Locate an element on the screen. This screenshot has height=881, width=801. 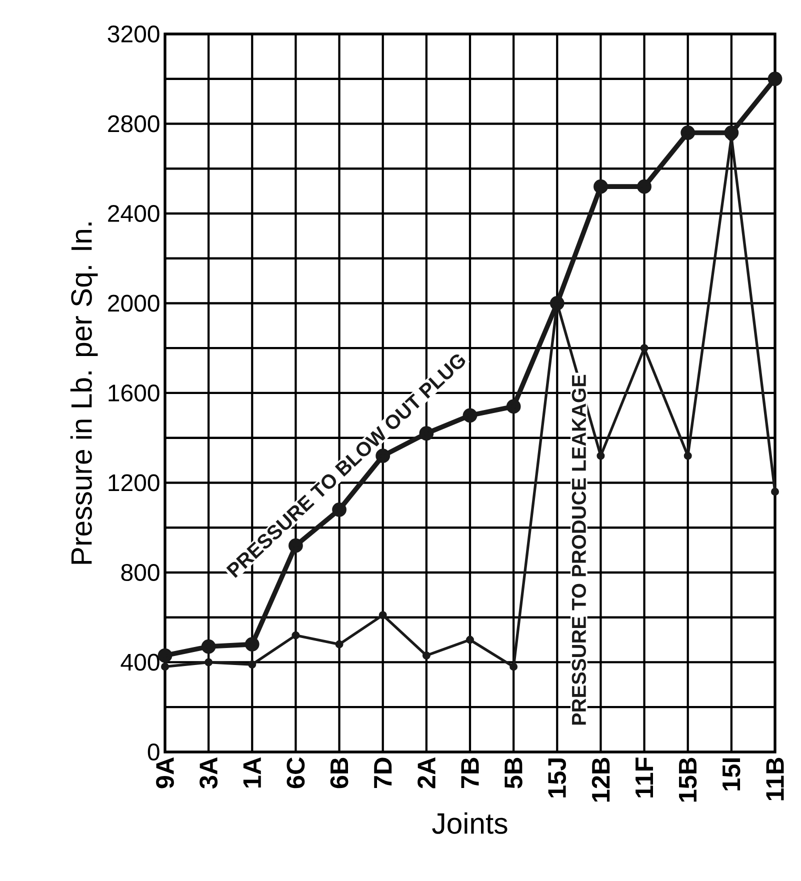
y-tick-label: 800 is located at coordinates (140, 572).